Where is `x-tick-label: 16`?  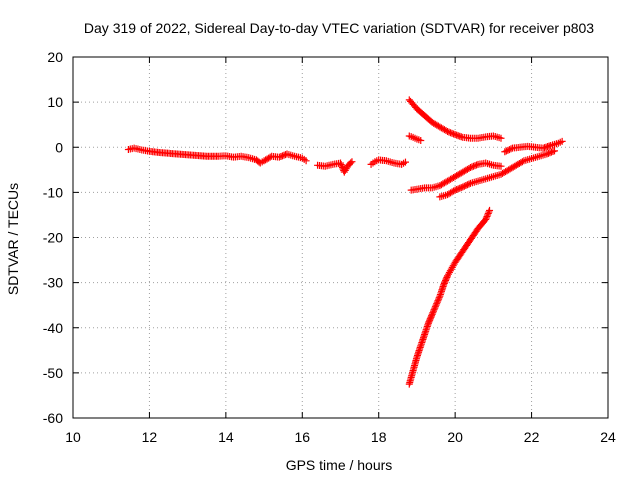
x-tick-label: 16 is located at coordinates (302, 437).